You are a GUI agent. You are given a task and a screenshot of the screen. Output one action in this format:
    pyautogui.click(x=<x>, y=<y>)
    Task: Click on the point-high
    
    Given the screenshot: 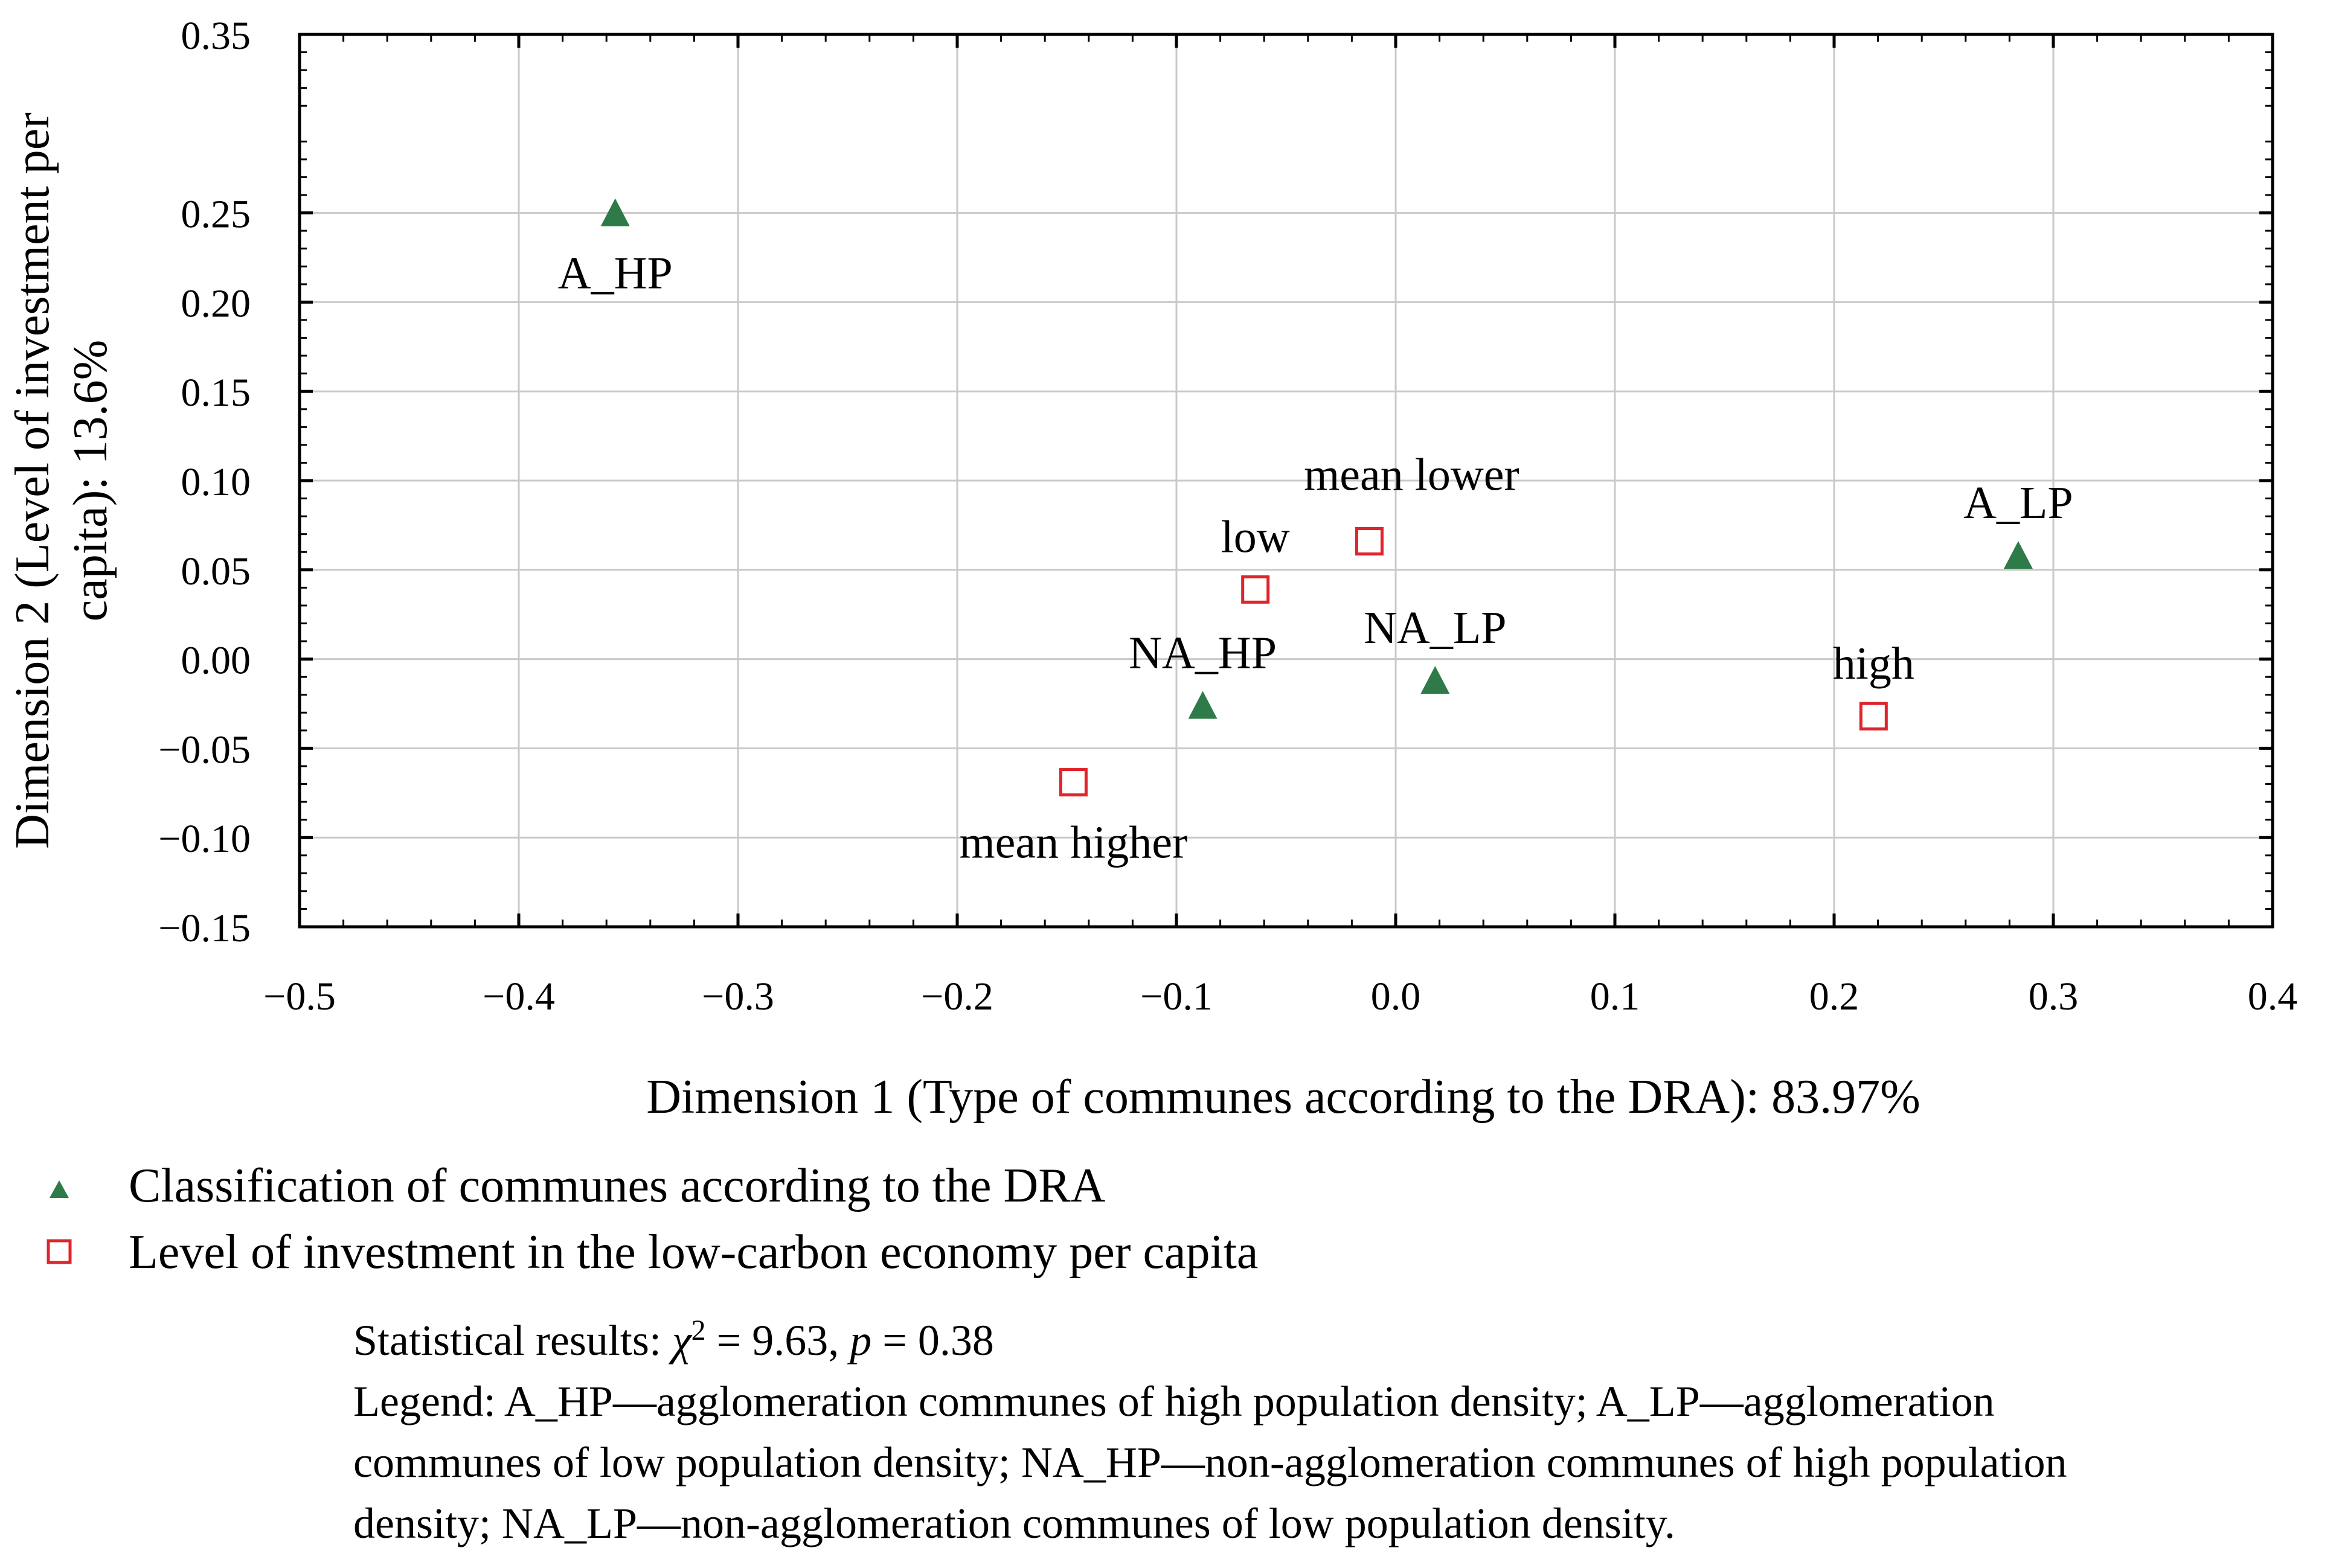 What is the action you would take?
    pyautogui.click(x=1873, y=716)
    